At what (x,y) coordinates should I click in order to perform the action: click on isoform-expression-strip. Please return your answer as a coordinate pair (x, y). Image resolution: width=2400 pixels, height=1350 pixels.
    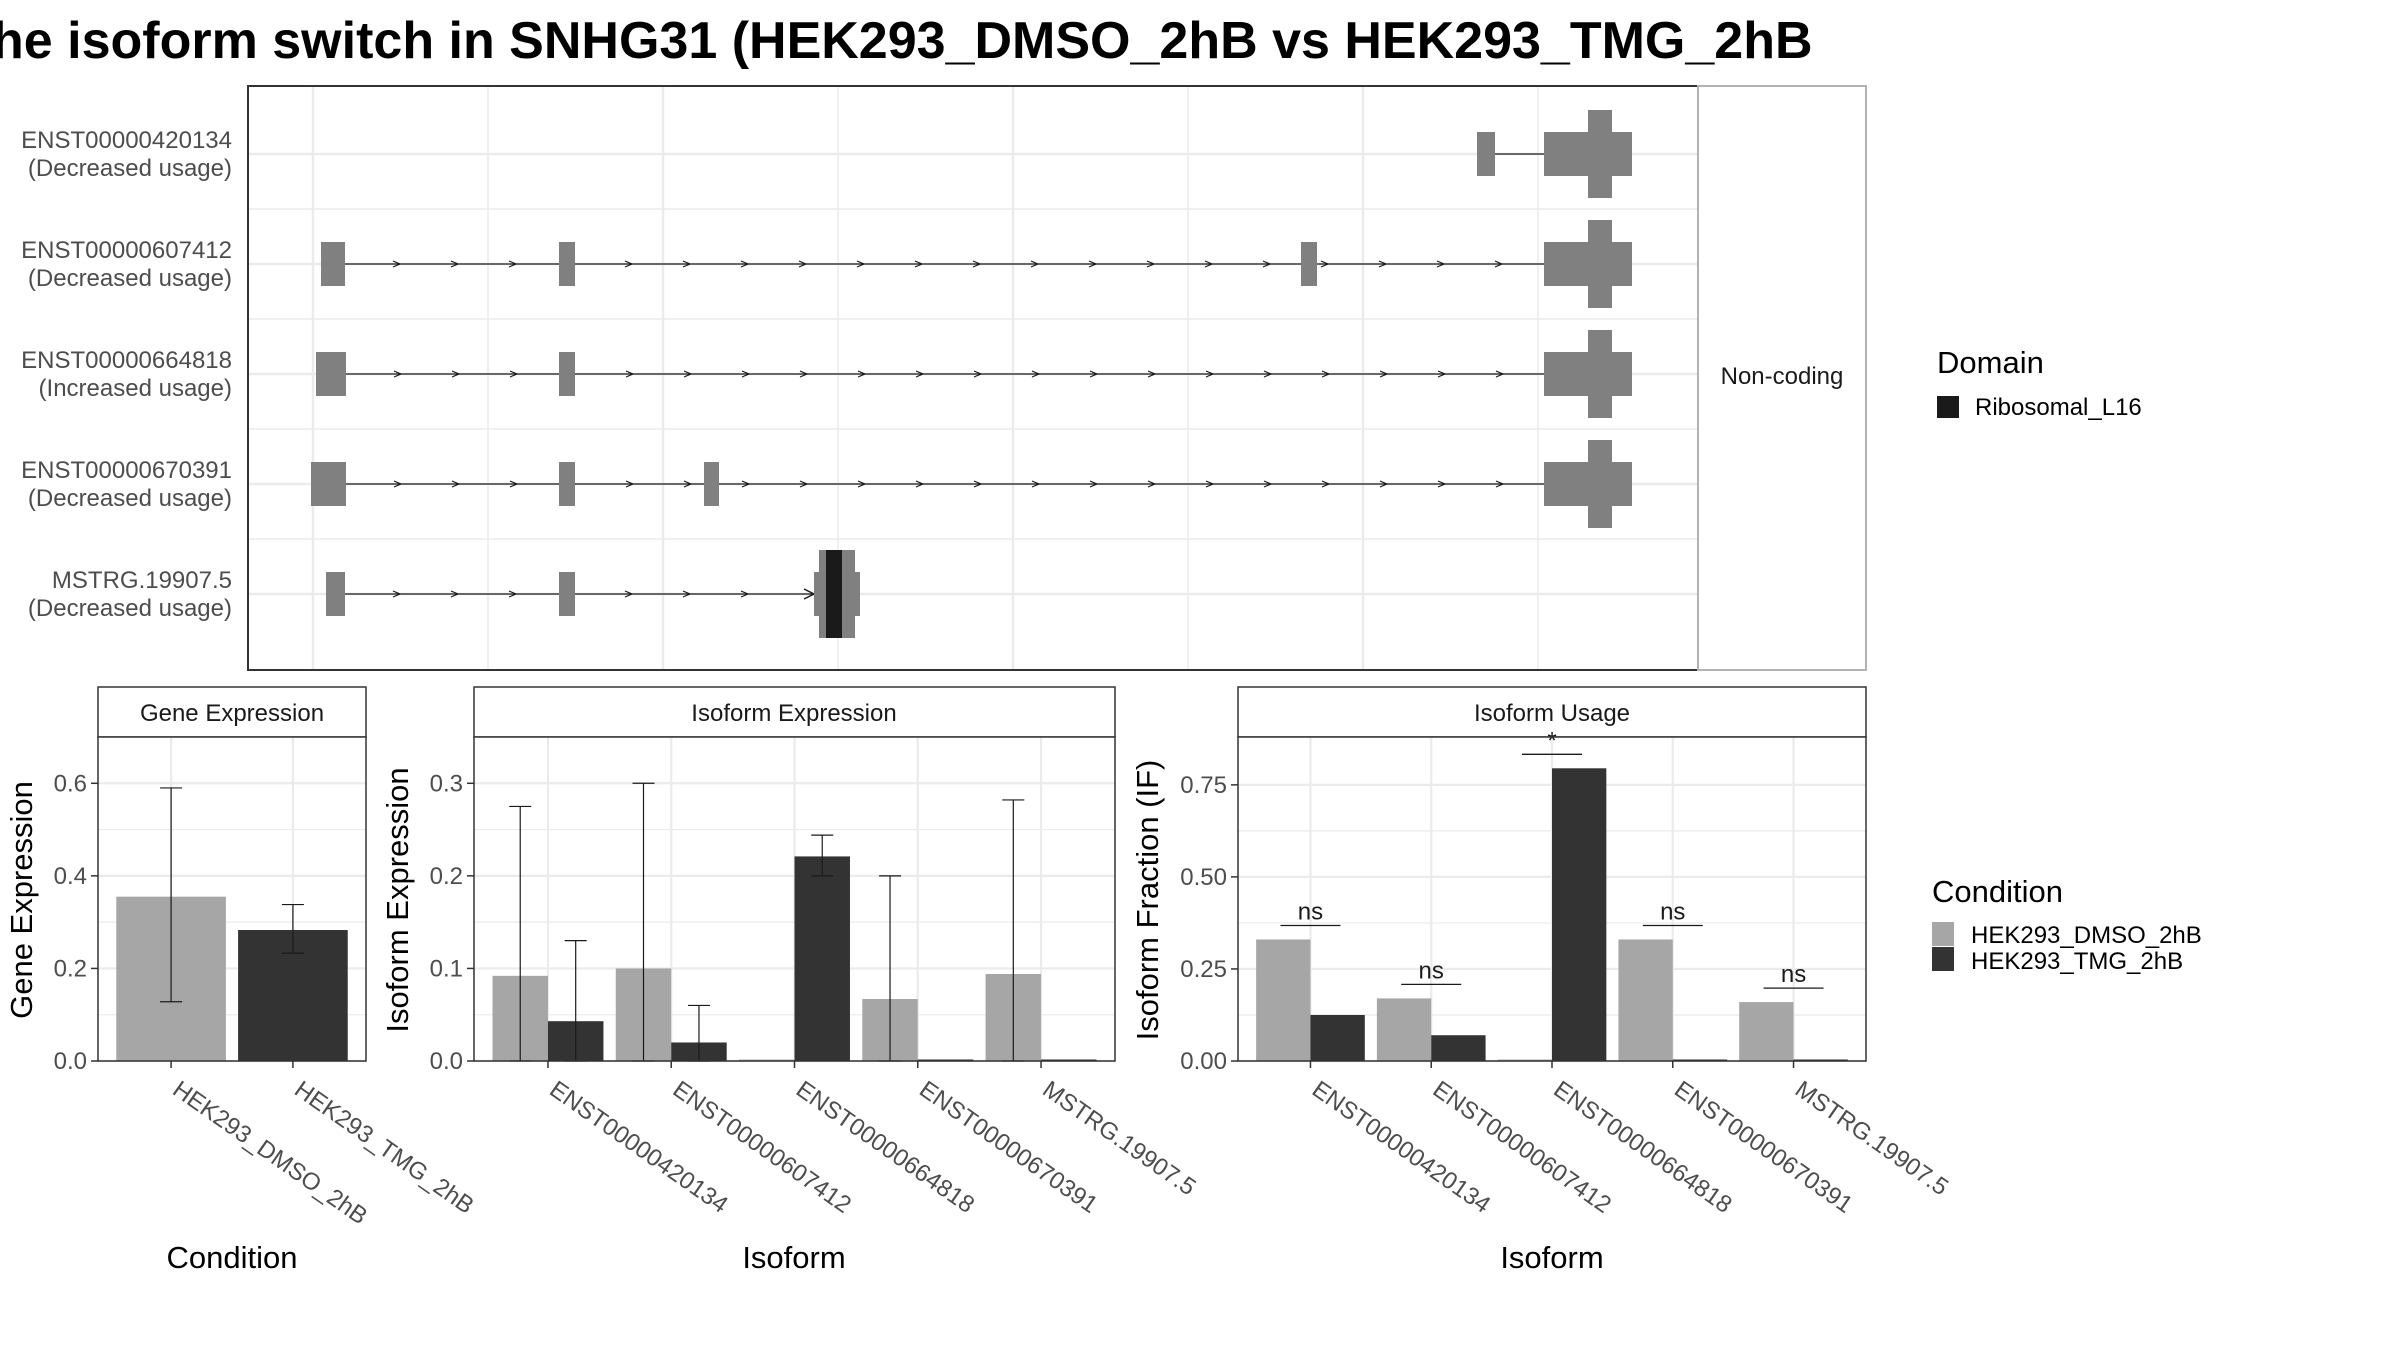
    Looking at the image, I should click on (794, 712).